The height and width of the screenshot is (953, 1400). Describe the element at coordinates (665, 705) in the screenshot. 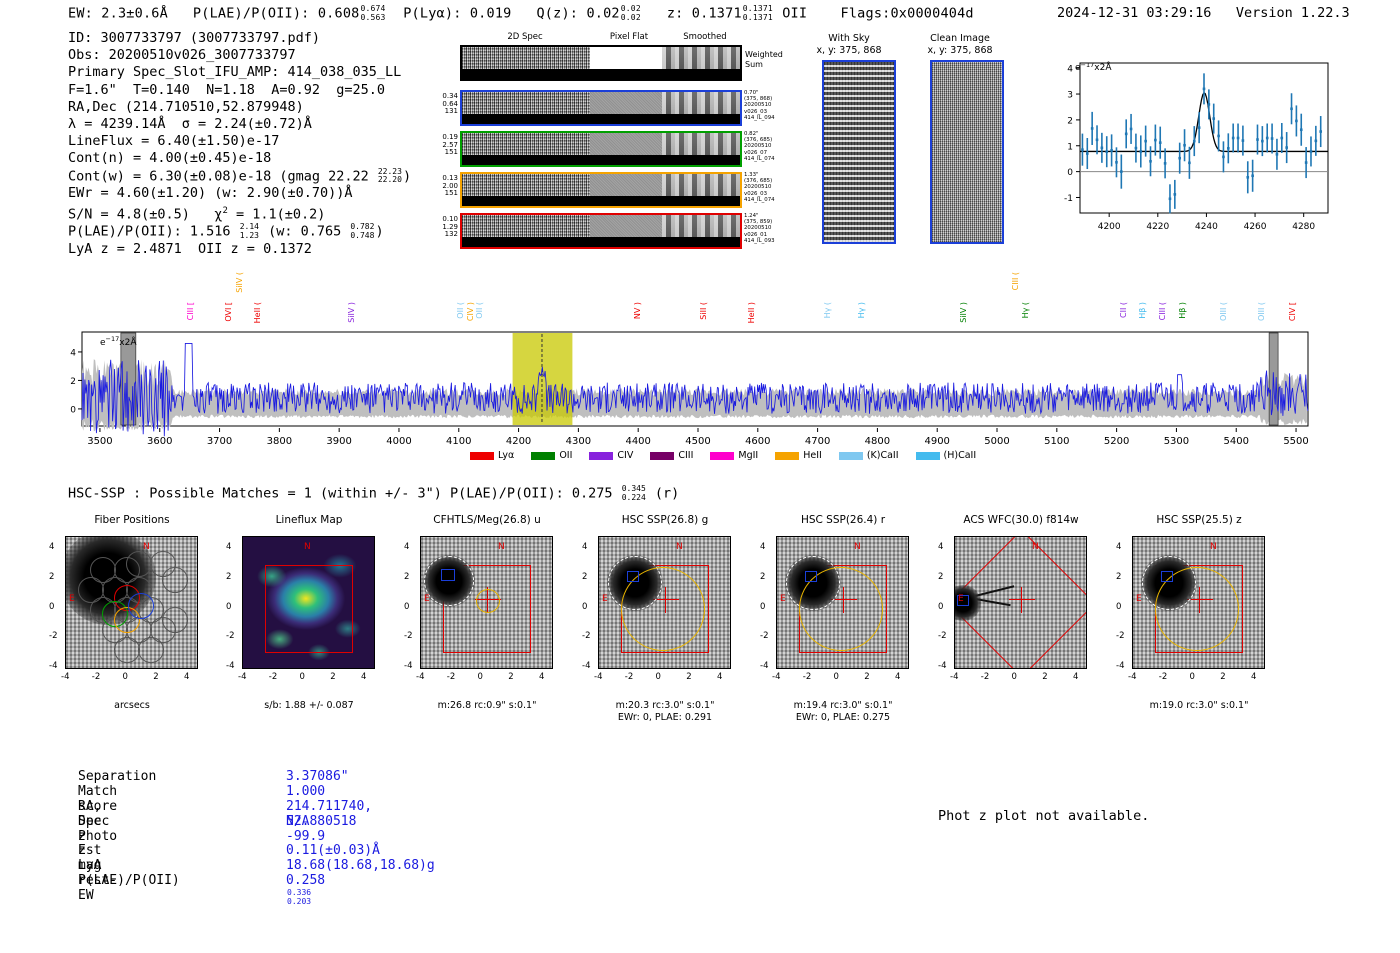

I see `cutout-caption: m:20.3 rc:3.0" s:0.1"` at that location.